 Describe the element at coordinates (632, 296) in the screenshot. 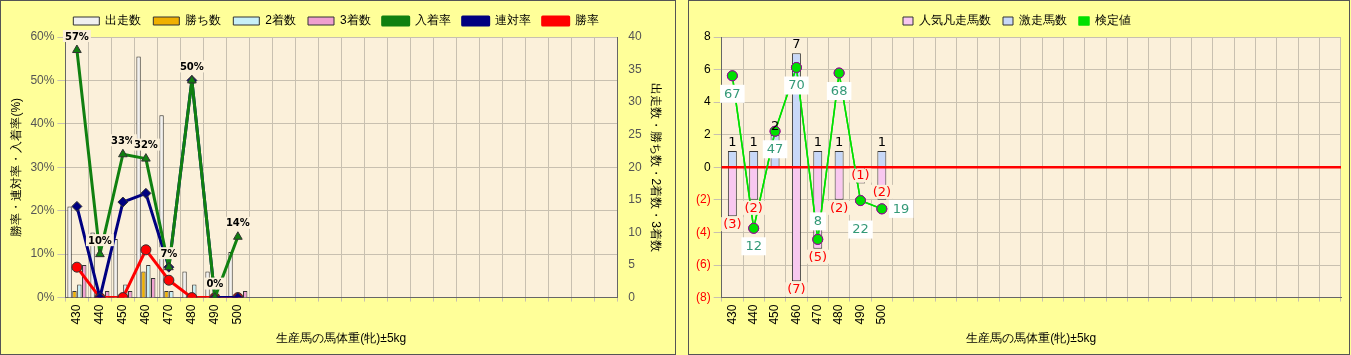

I see `y2-tick-label: 0` at that location.